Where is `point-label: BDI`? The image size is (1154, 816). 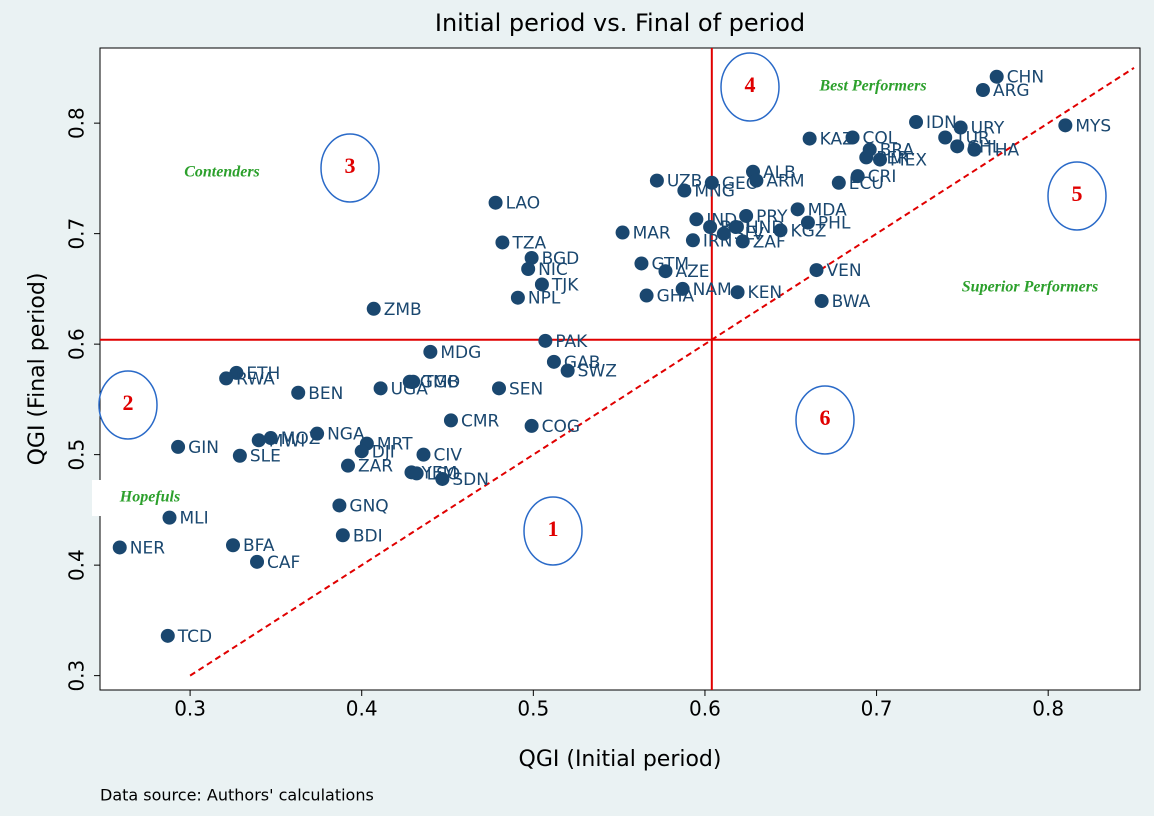 point-label: BDI is located at coordinates (368, 536).